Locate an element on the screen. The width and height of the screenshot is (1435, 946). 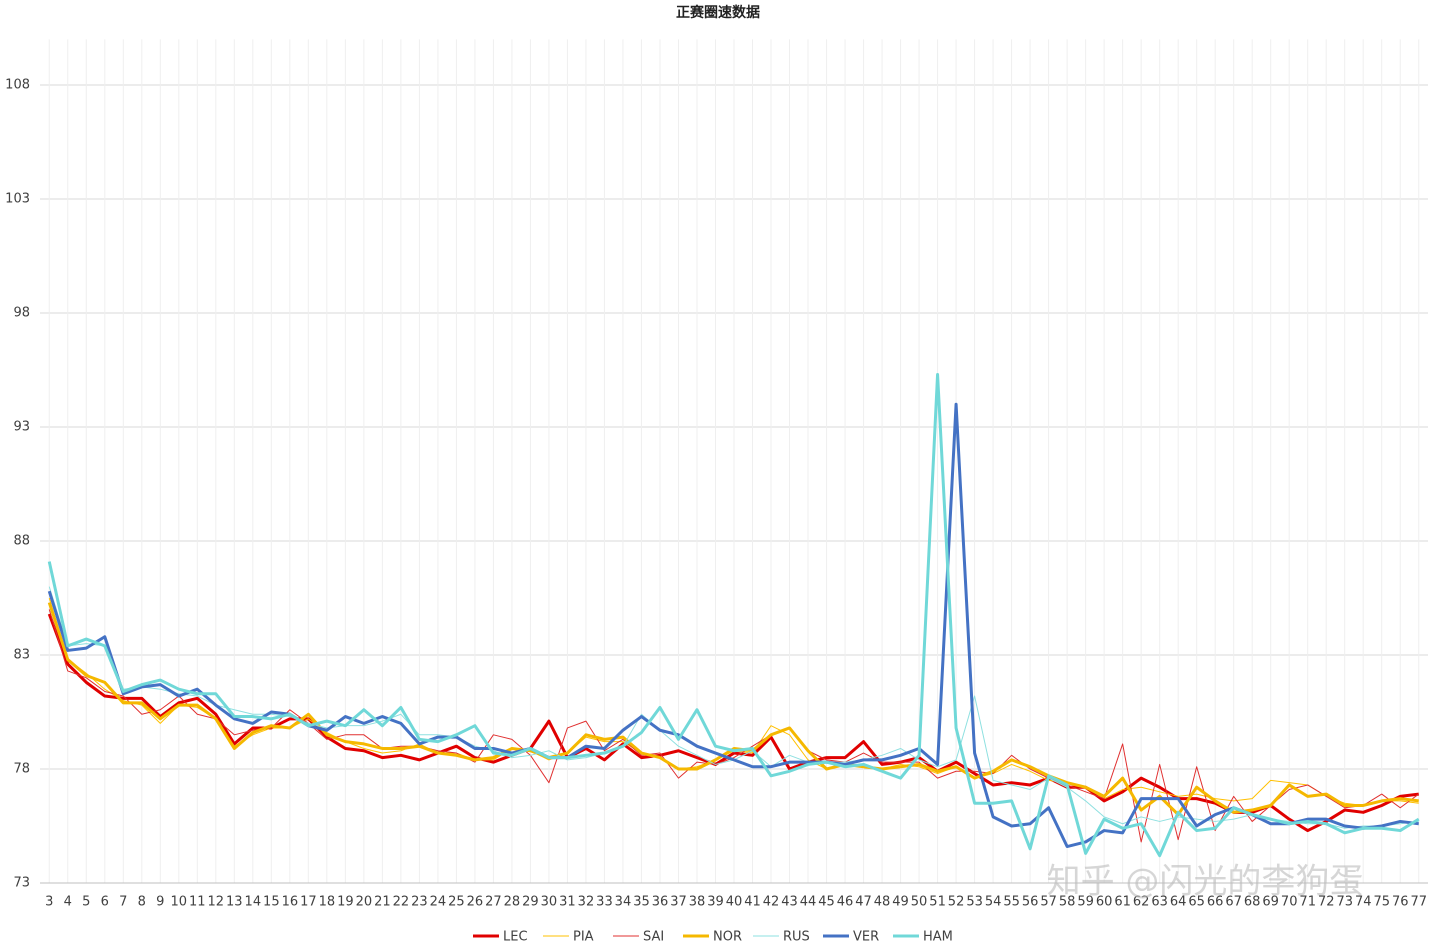
x-tick-label: 62 is located at coordinates (1141, 902).